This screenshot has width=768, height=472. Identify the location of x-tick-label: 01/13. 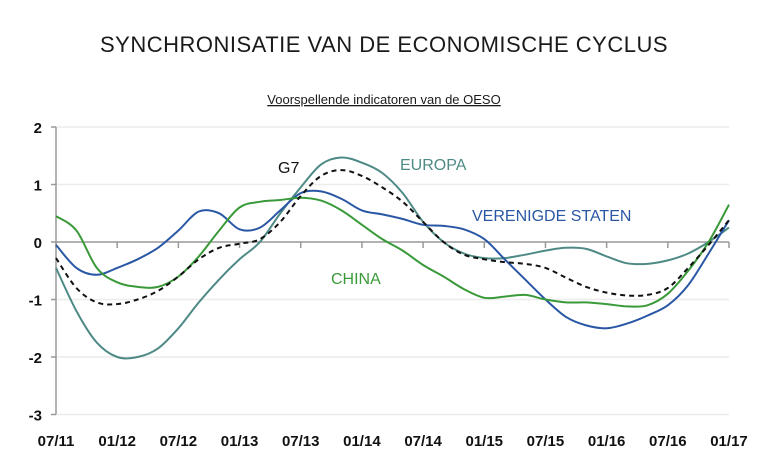
(240, 441).